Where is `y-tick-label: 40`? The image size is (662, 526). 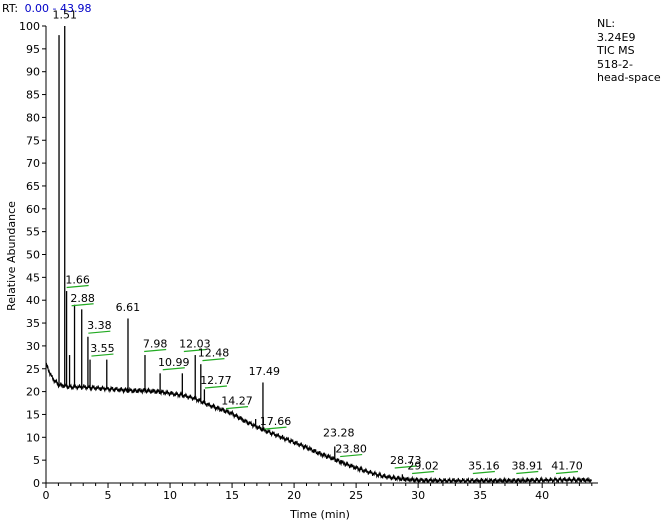 y-tick-label: 40 is located at coordinates (33, 300).